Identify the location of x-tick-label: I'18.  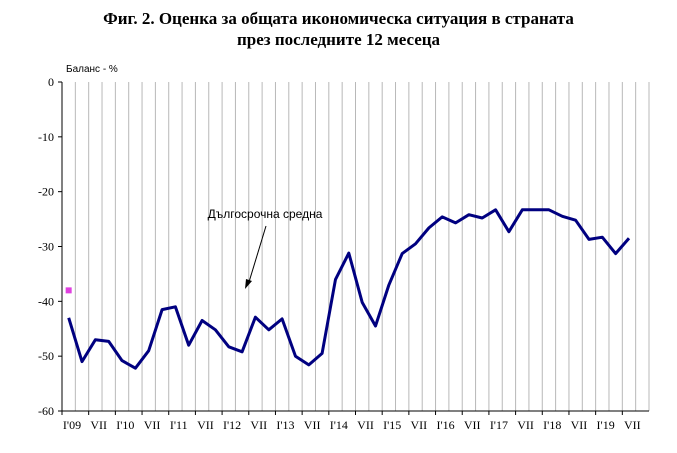
(552, 425).